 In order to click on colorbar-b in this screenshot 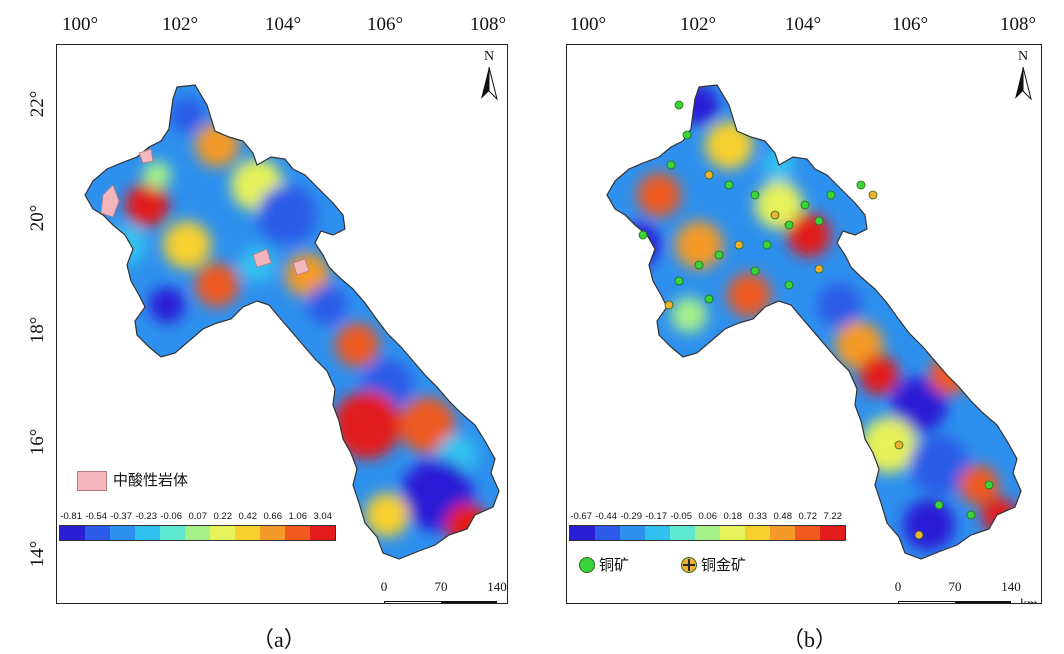, I will do `click(707, 533)`.